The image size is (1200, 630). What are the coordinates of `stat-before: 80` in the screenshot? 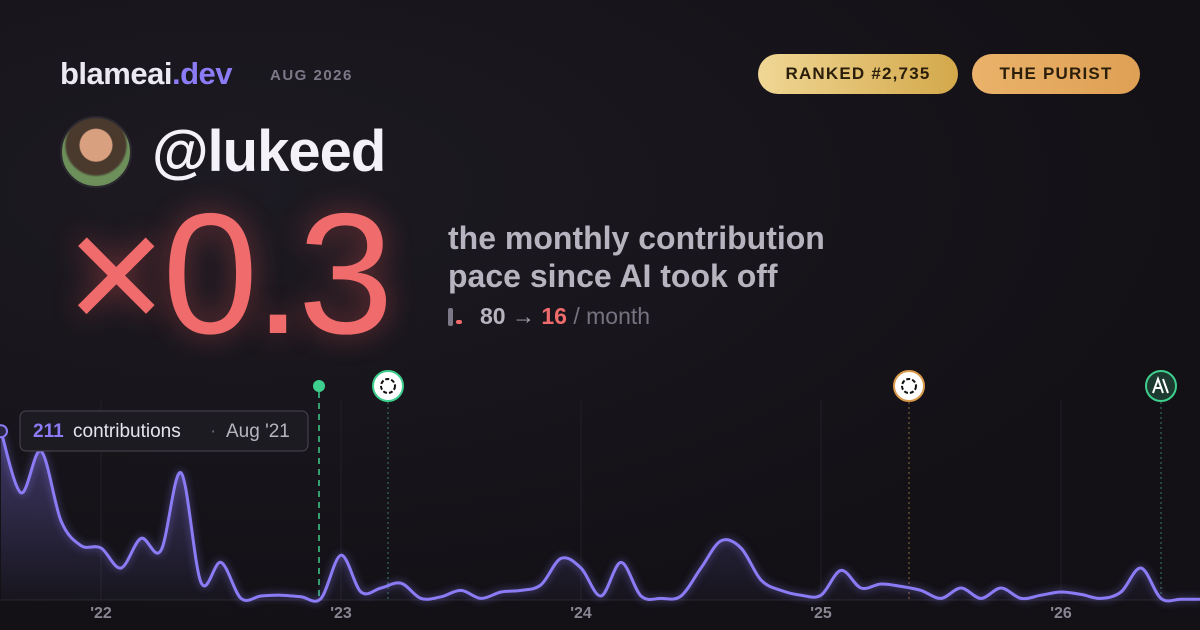 It's located at (493, 316).